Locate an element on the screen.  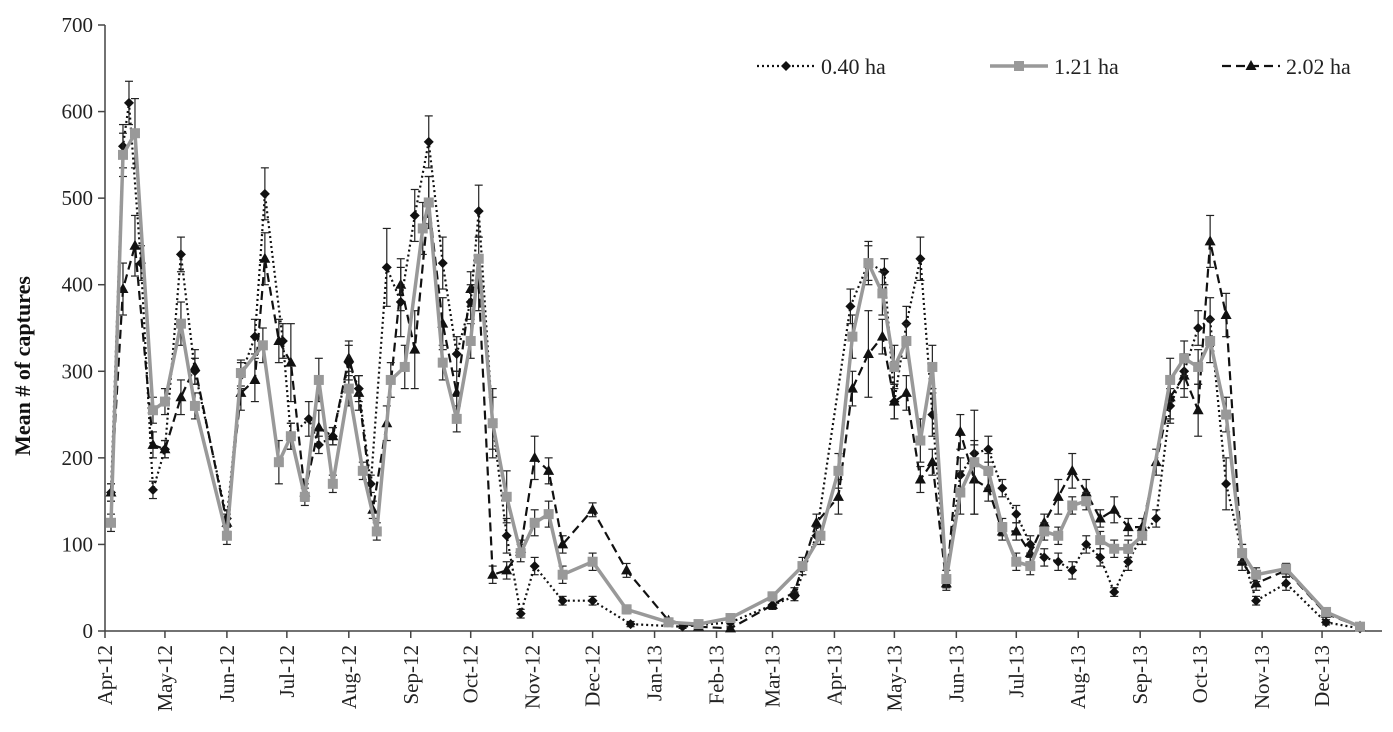
y-tick-label: 600 is located at coordinates (78, 112).